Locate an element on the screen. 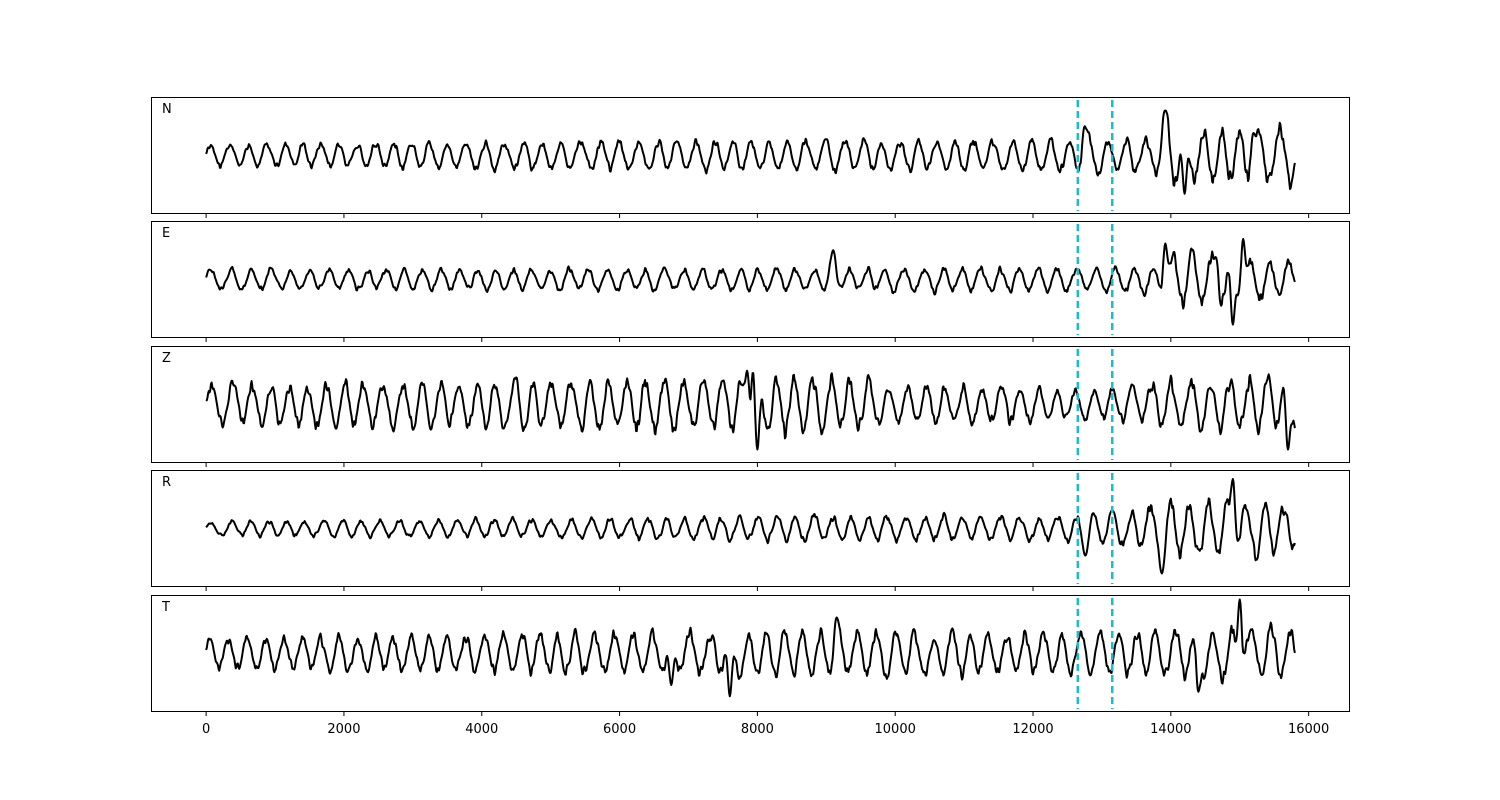 The image size is (1500, 800). trace-line-t is located at coordinates (750, 648).